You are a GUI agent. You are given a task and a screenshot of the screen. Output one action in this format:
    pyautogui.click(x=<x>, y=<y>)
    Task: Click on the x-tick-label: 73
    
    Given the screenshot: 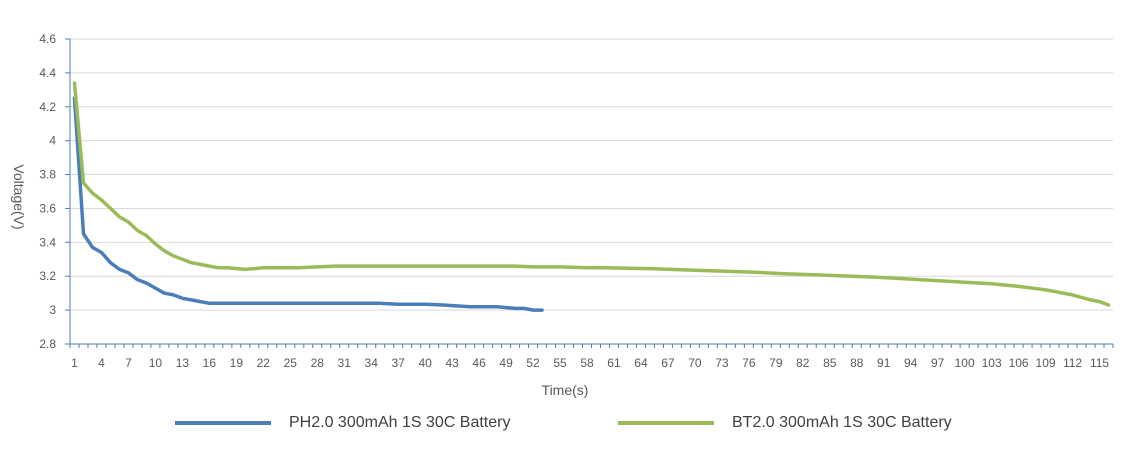 What is the action you would take?
    pyautogui.click(x=722, y=363)
    